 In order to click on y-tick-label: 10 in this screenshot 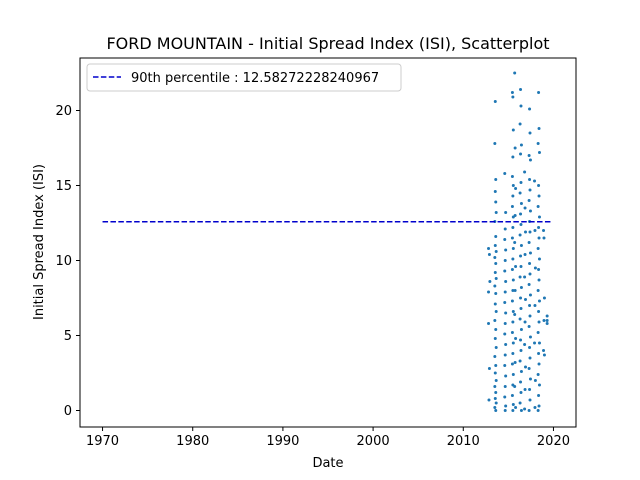, I will do `click(63, 261)`.